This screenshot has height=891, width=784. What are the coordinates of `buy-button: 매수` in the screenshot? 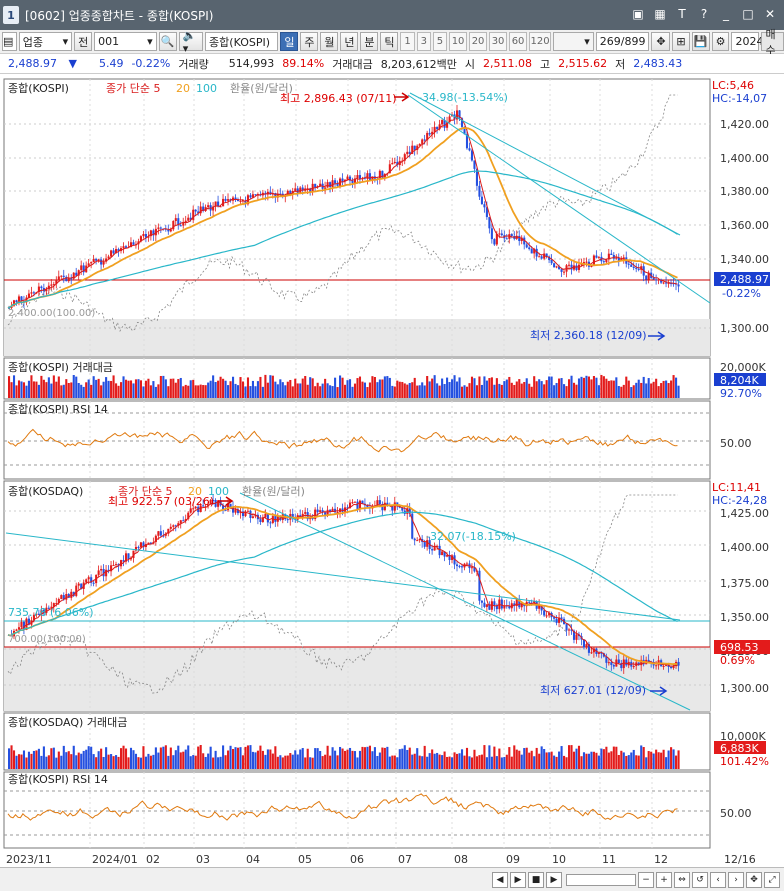 It's located at (772, 42).